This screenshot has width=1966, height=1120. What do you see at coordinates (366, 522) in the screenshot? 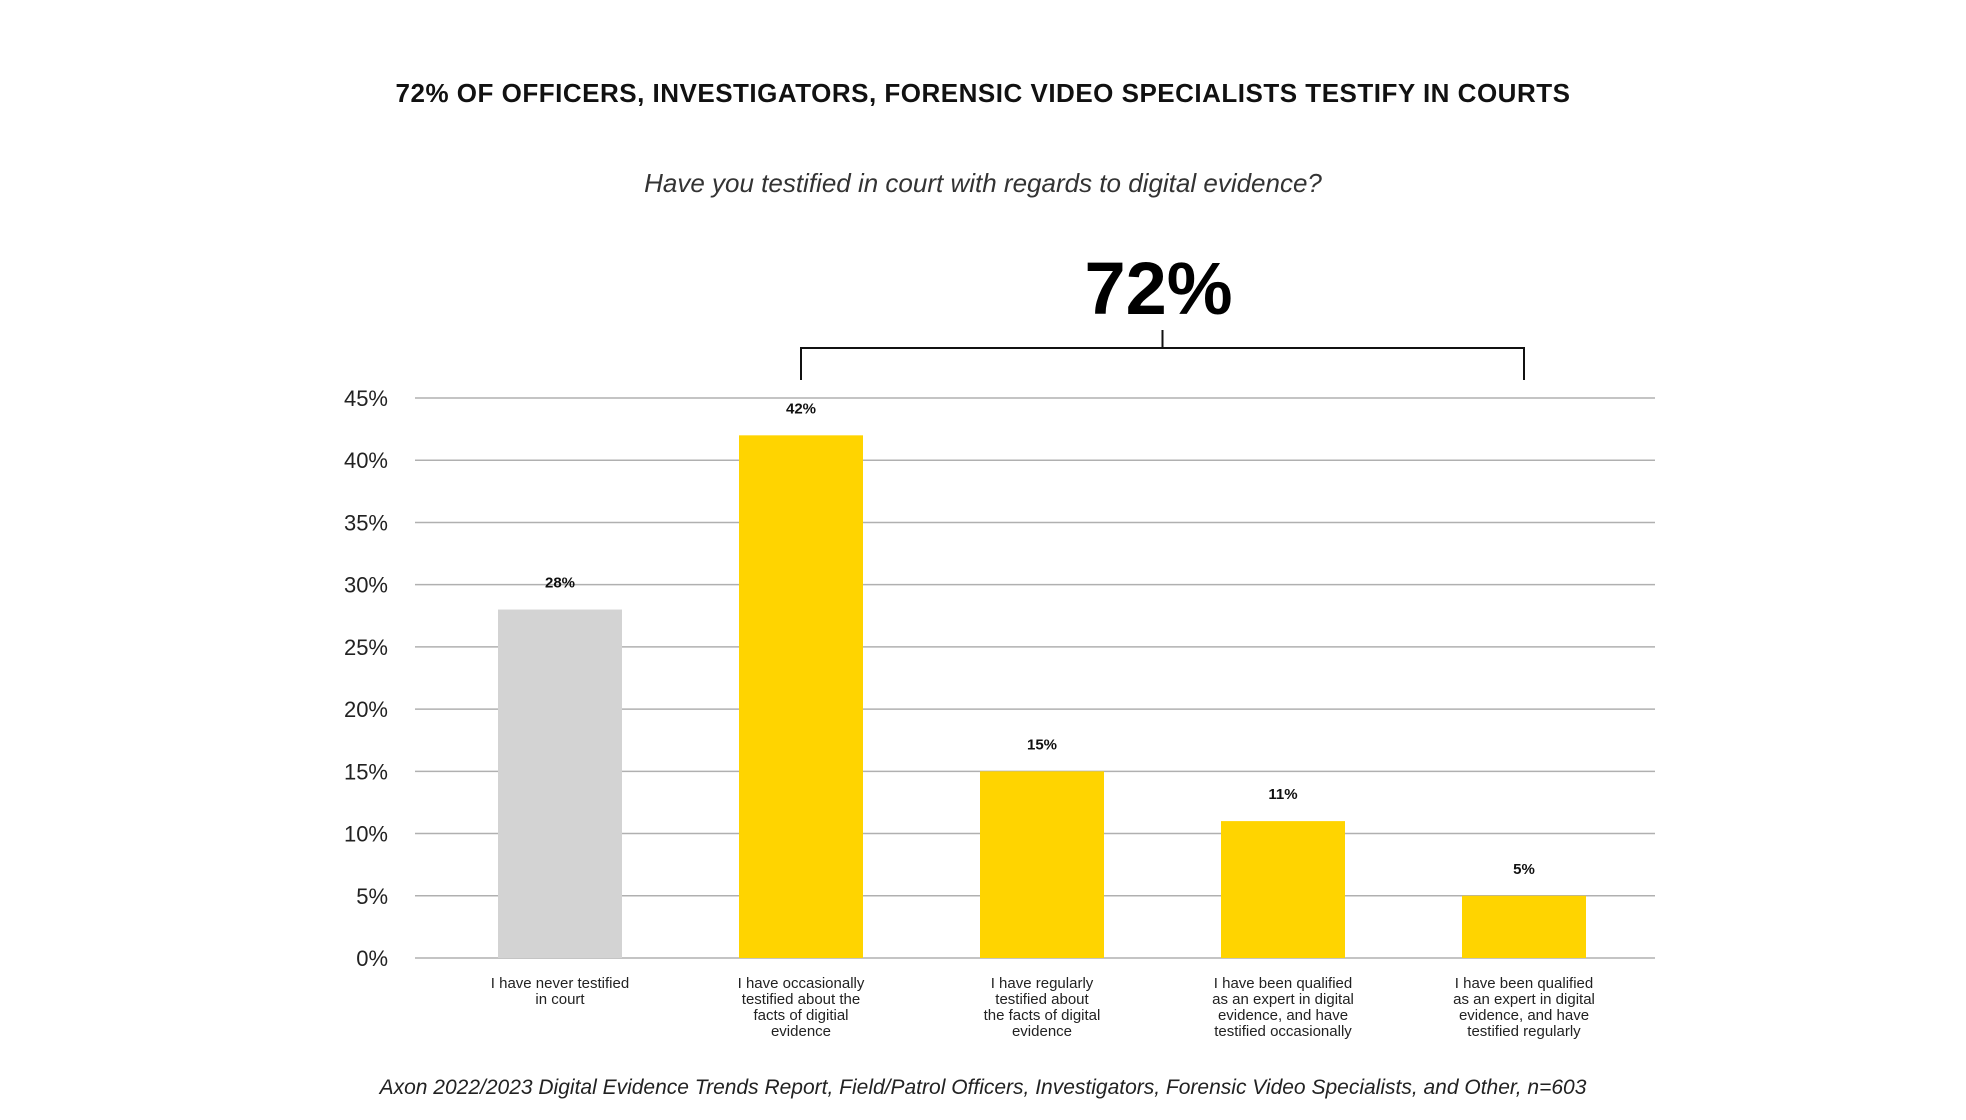
I see `y-tick-label: 35%` at bounding box center [366, 522].